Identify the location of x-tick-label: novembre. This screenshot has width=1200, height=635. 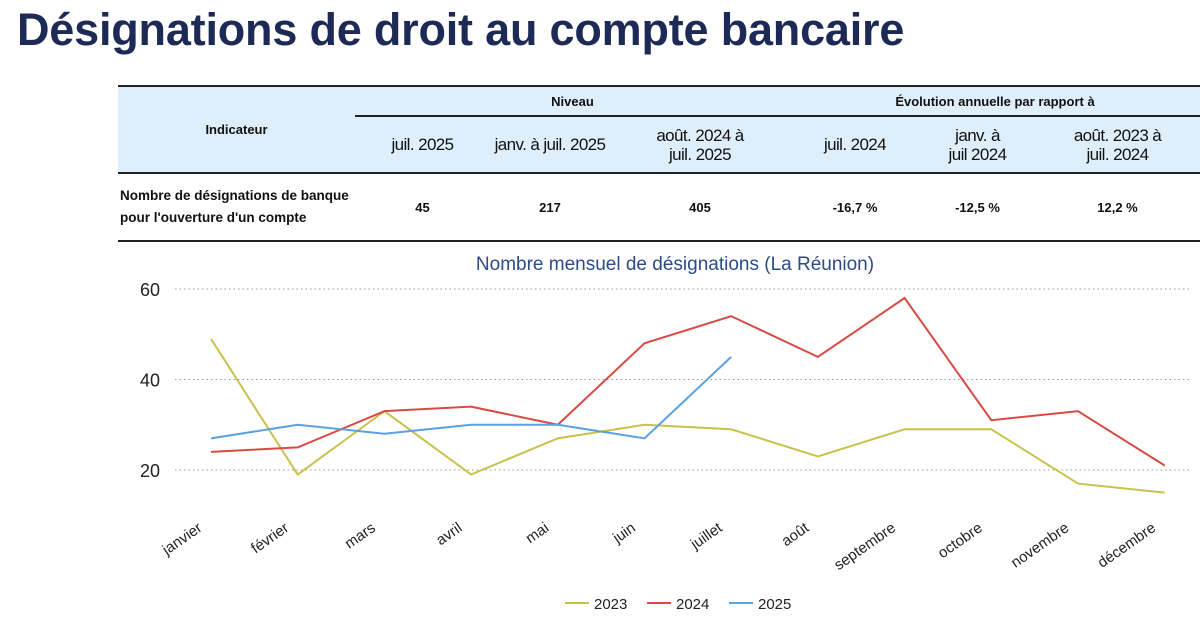
(1040, 545).